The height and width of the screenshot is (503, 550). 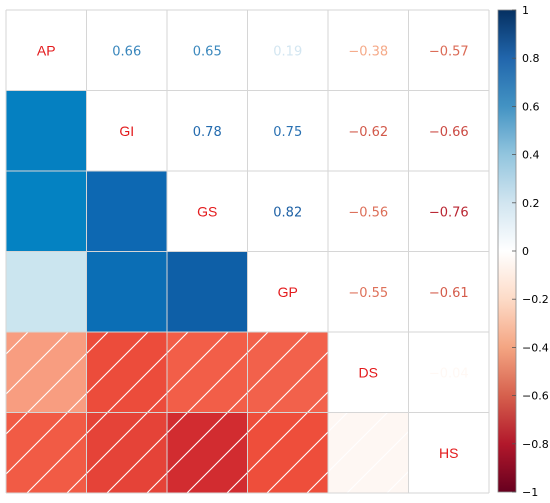 I want to click on hatch-overlay-HS-GP, so click(x=287, y=452).